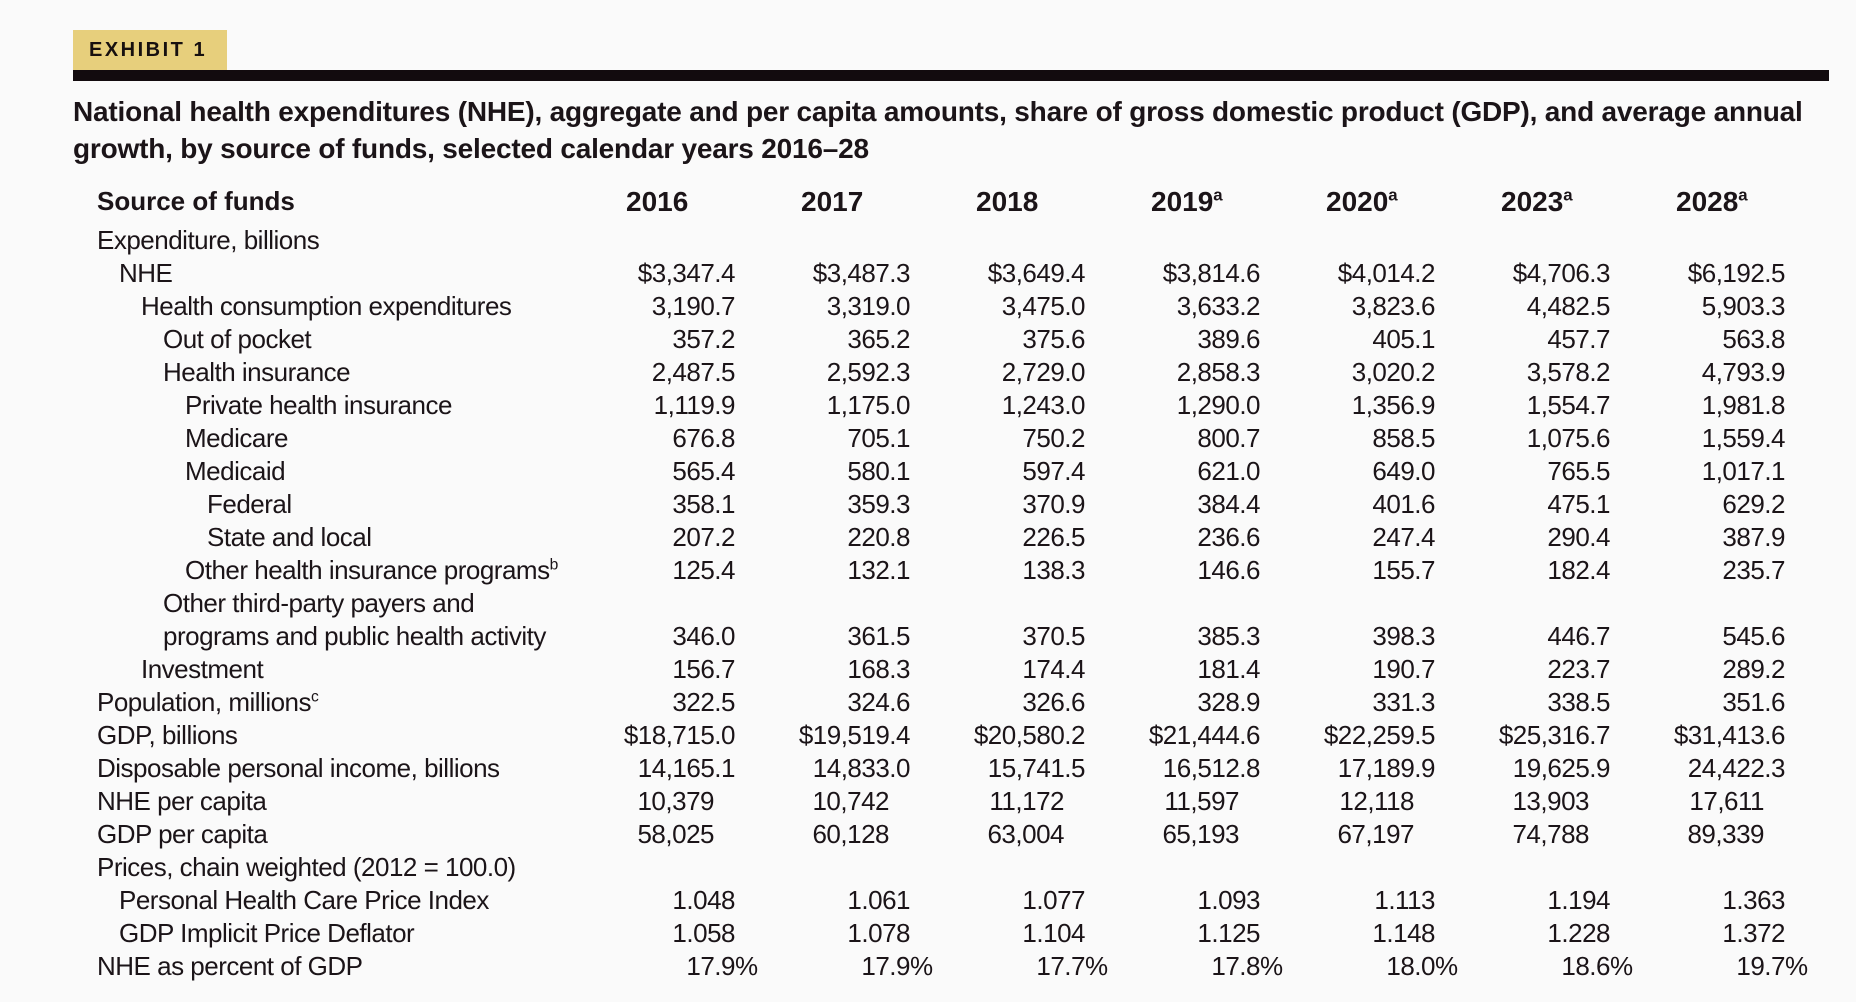  I want to click on year-column-header: 2023a, so click(1548, 204).